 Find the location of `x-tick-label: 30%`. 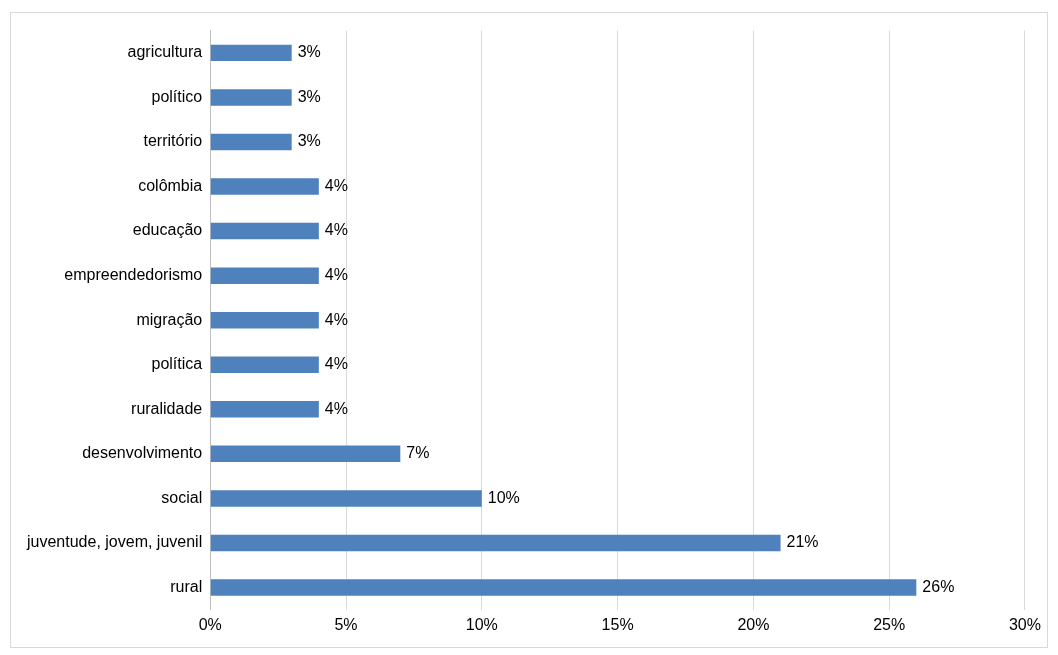

x-tick-label: 30% is located at coordinates (1024, 624).